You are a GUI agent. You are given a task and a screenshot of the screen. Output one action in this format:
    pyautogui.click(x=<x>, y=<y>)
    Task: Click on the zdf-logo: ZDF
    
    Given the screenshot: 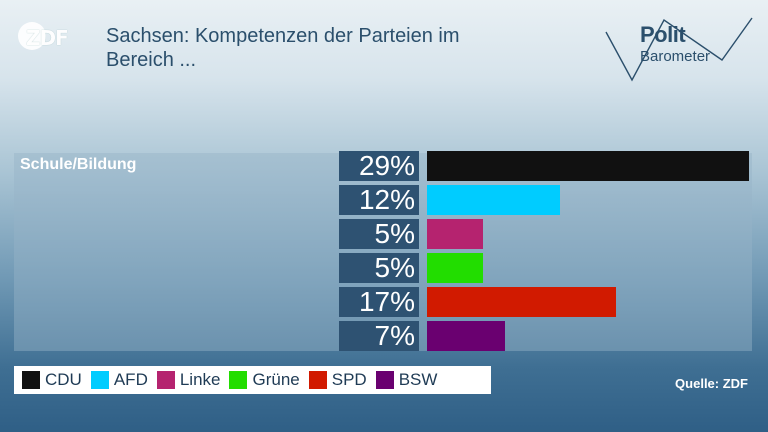 What is the action you would take?
    pyautogui.click(x=49, y=38)
    